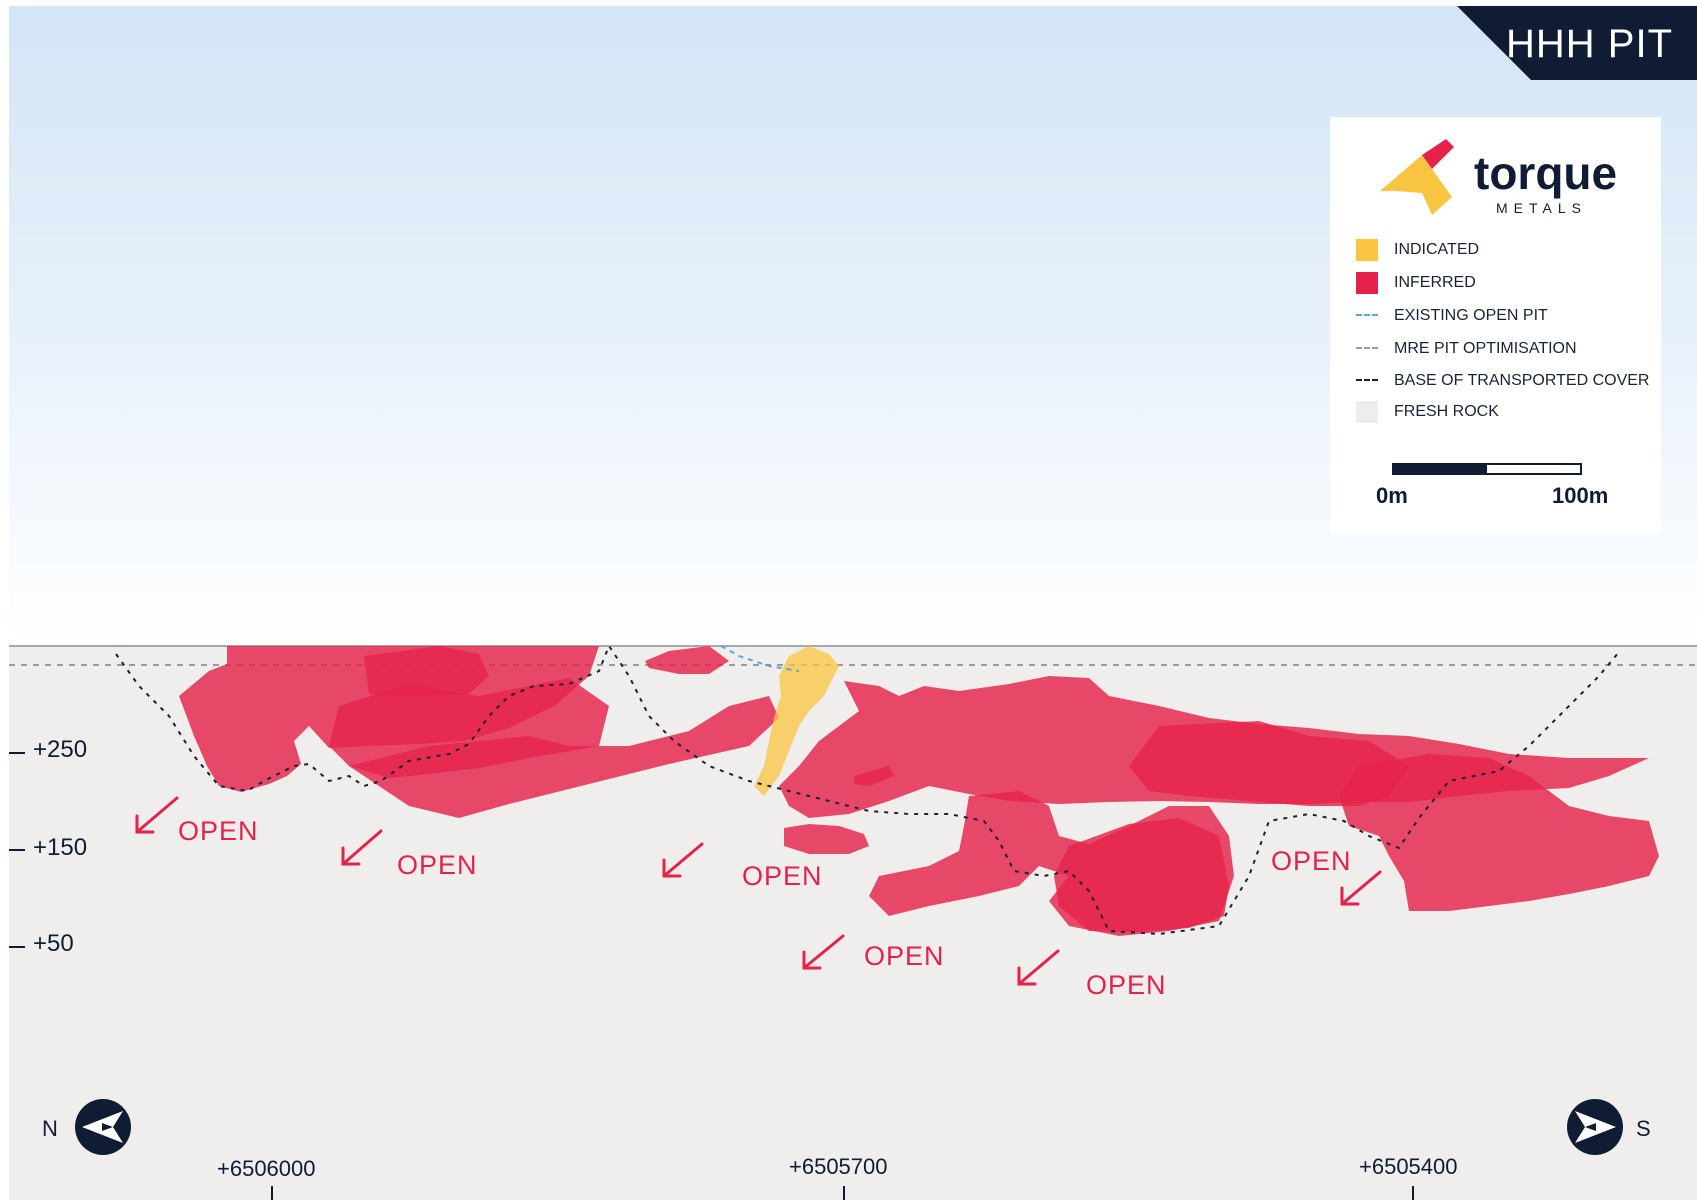 The height and width of the screenshot is (1200, 1697). I want to click on title-banner, so click(1577, 43).